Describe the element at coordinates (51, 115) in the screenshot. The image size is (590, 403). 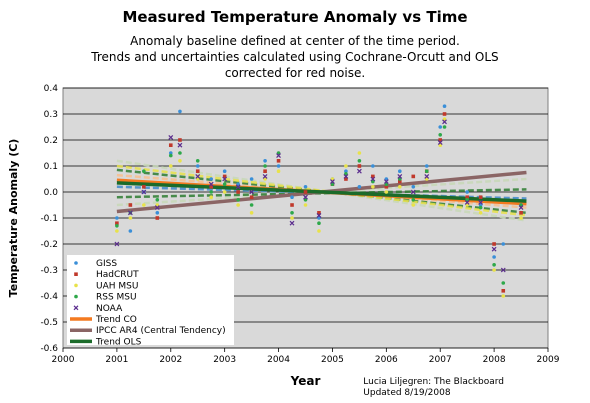
I see `y-tick-label: 0.3` at that location.